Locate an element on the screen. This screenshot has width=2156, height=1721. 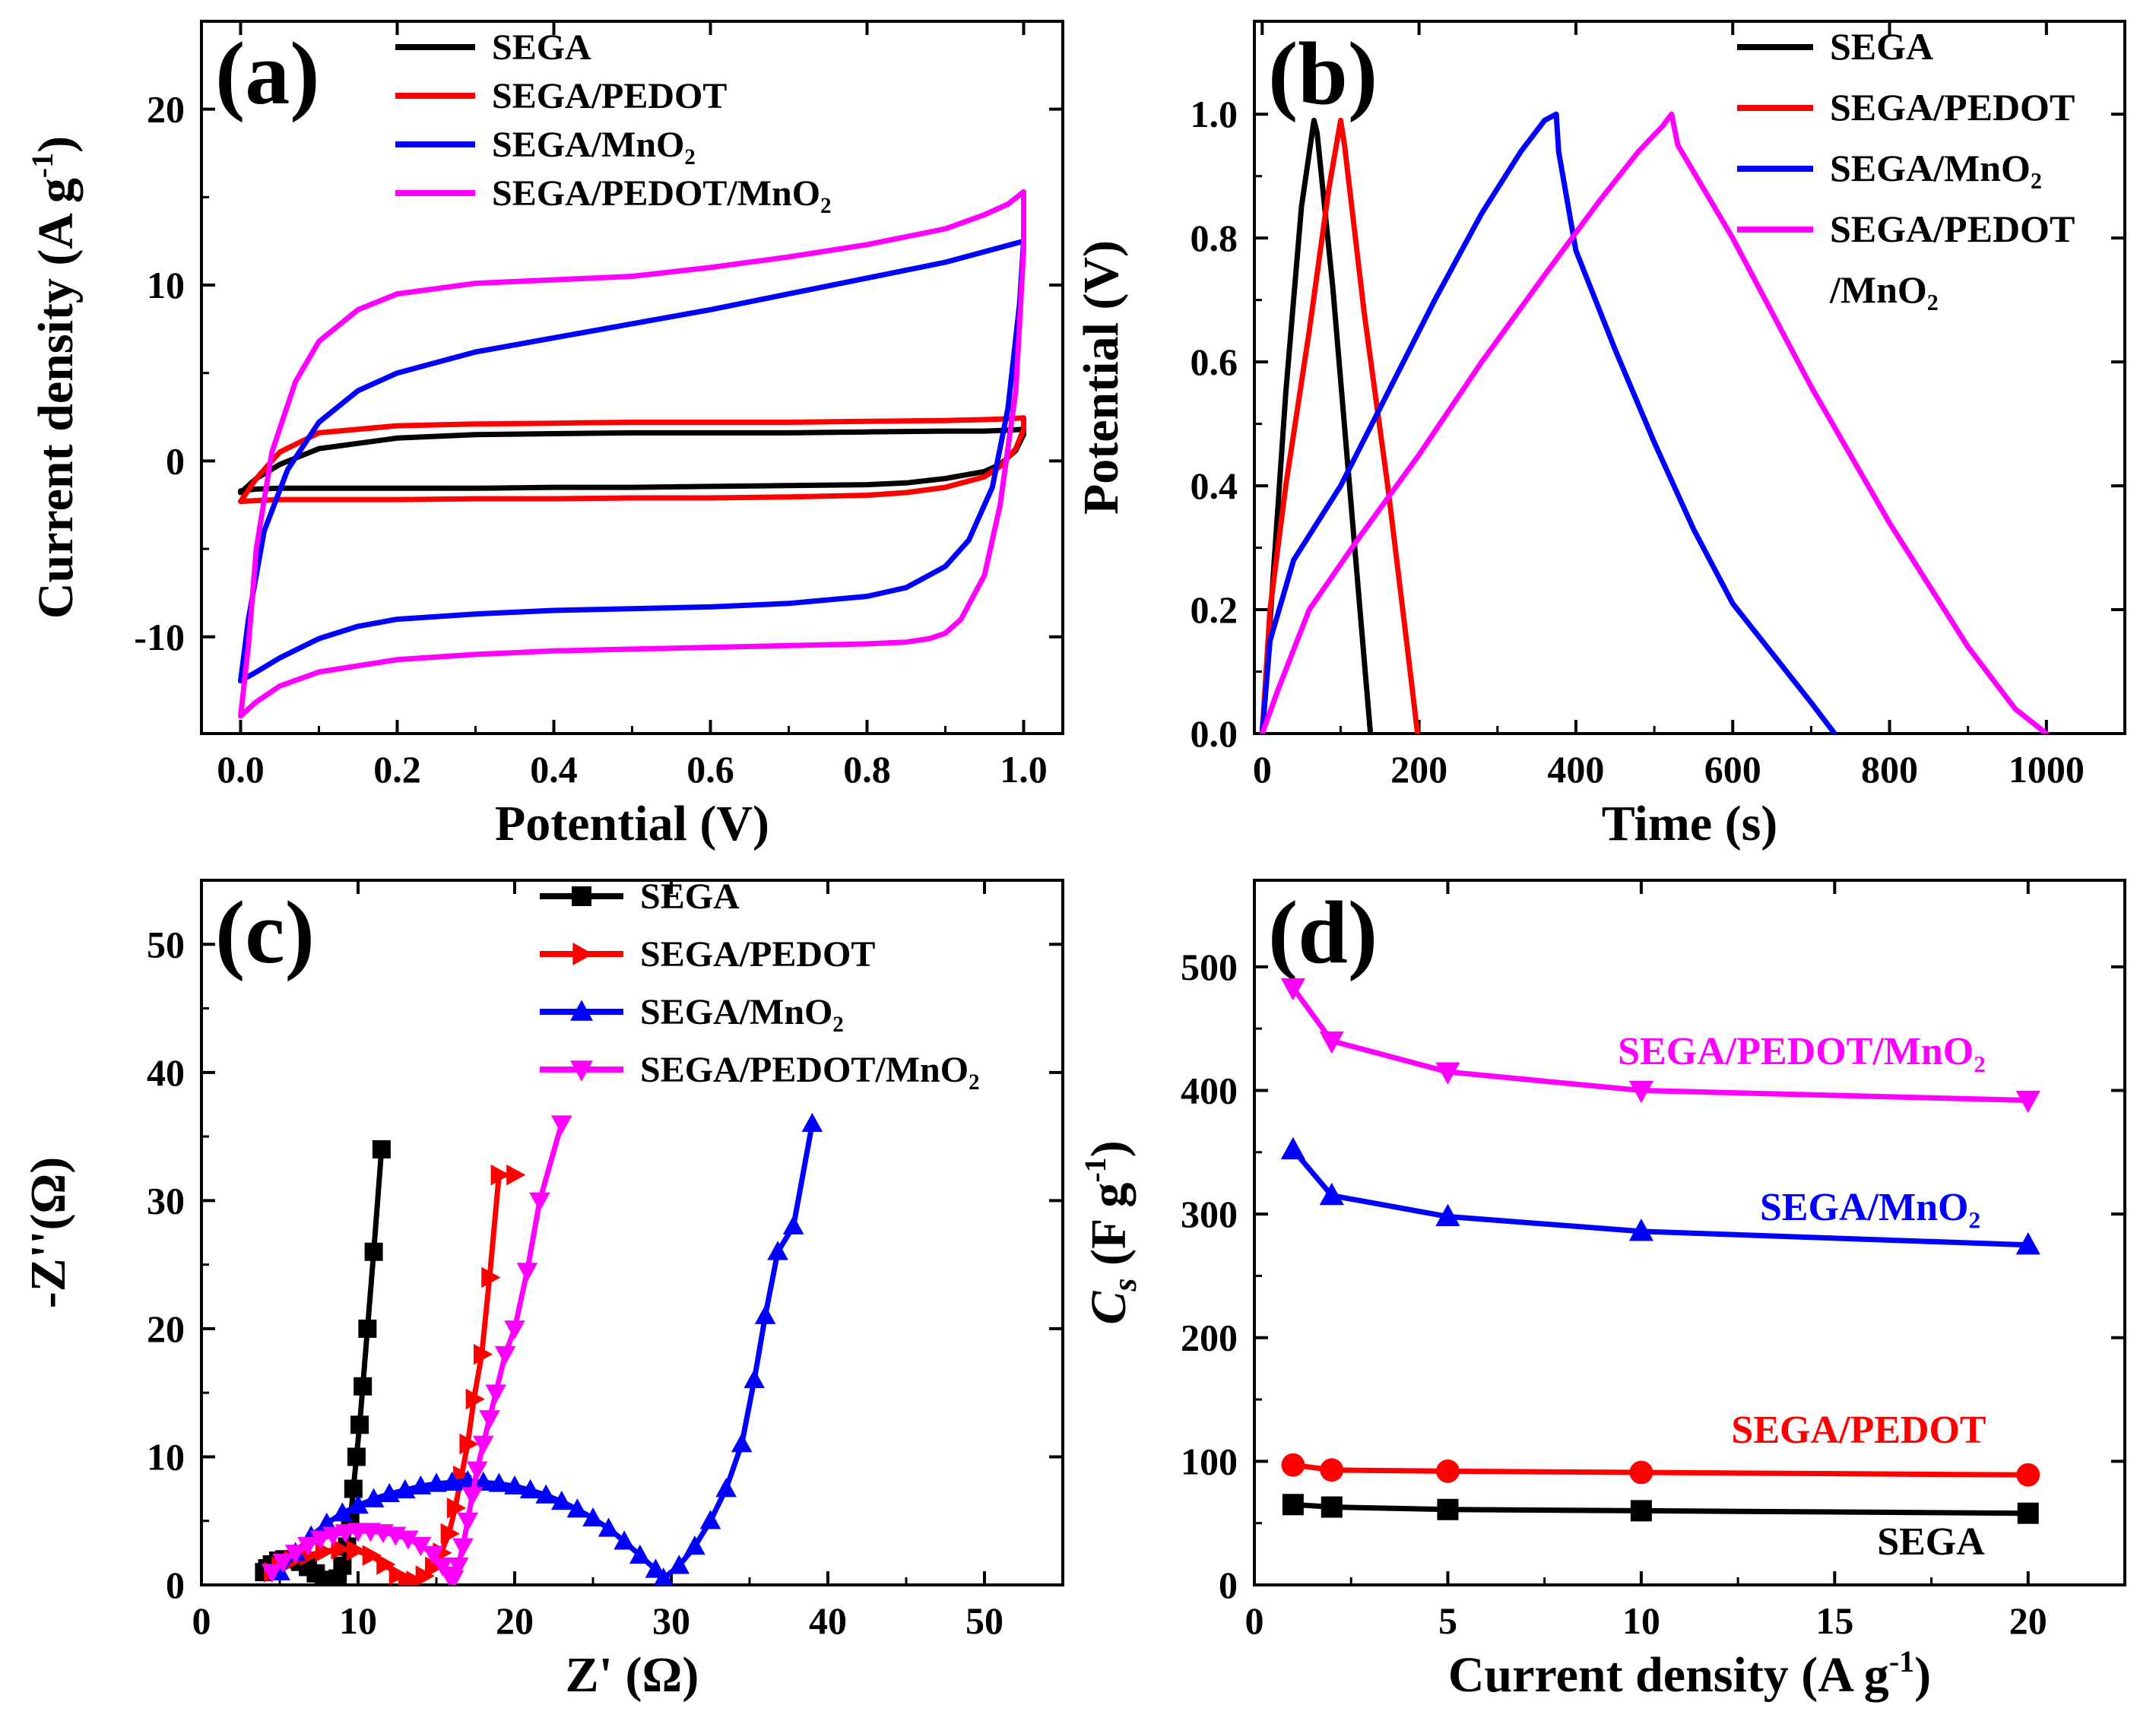
y-axis-title-main: -Z''(Ω) is located at coordinates (48, 1232).